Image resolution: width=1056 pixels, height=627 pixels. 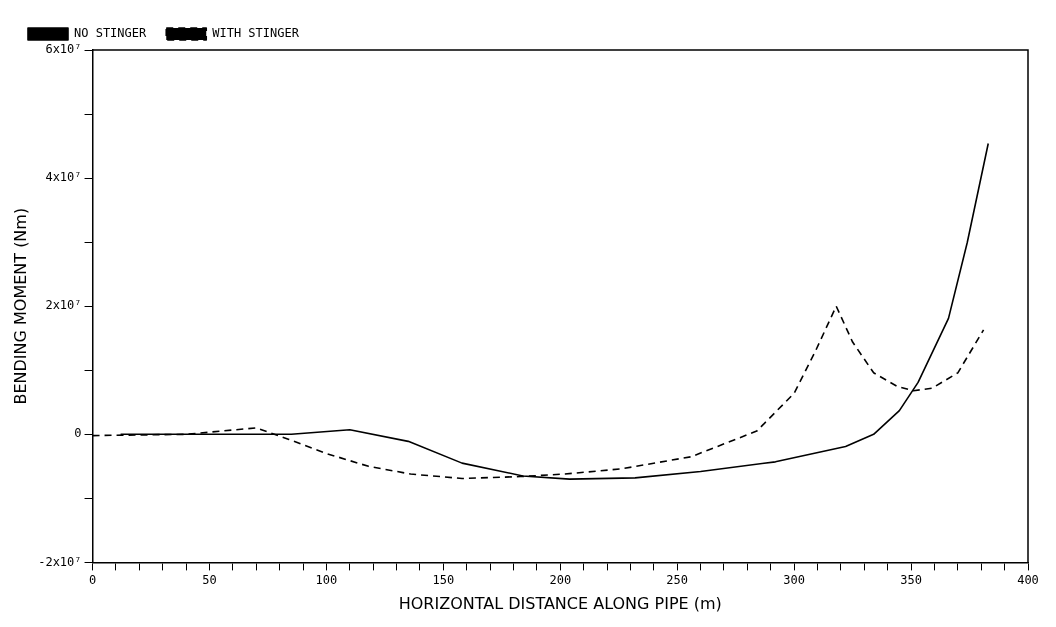 What do you see at coordinates (111, 33) in the screenshot?
I see `legend-label: NO STINGER` at bounding box center [111, 33].